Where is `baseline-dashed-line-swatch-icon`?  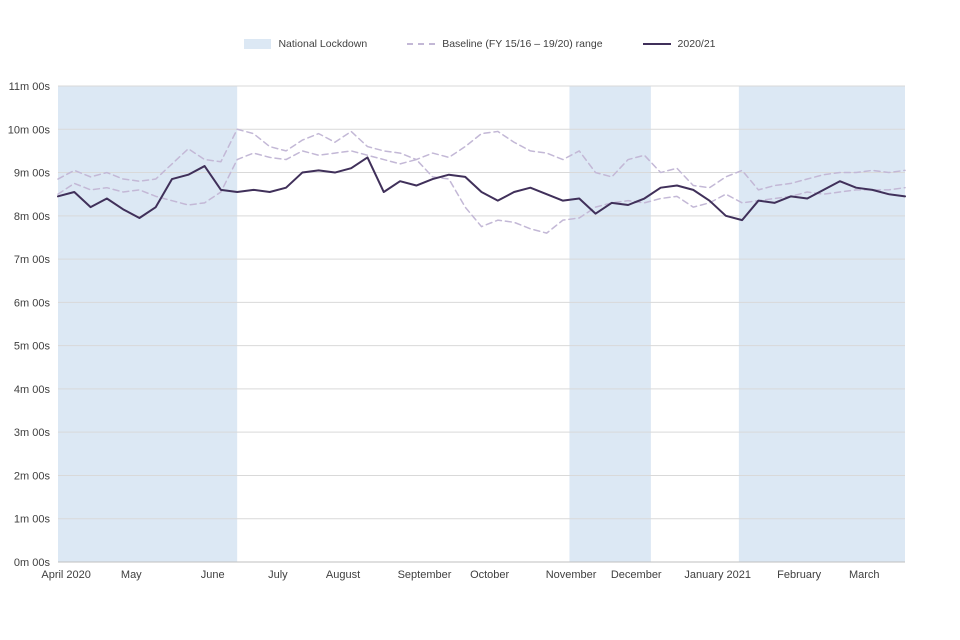 baseline-dashed-line-swatch-icon is located at coordinates (421, 44).